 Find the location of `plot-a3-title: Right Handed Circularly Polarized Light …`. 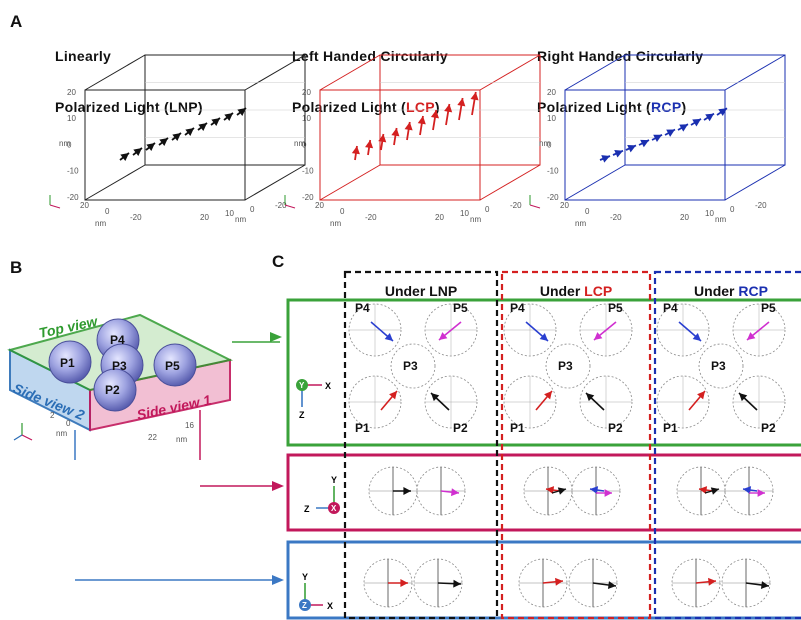

plot-a3-title: Right Handed Circularly Polarized Light … is located at coordinates (620, 73).